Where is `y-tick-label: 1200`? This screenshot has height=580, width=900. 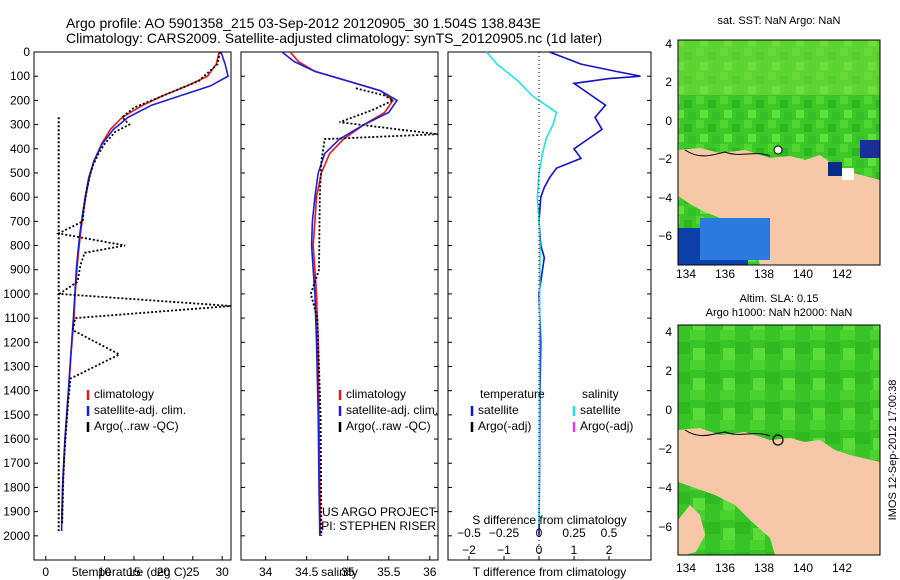 y-tick-label: 1200 is located at coordinates (16, 342).